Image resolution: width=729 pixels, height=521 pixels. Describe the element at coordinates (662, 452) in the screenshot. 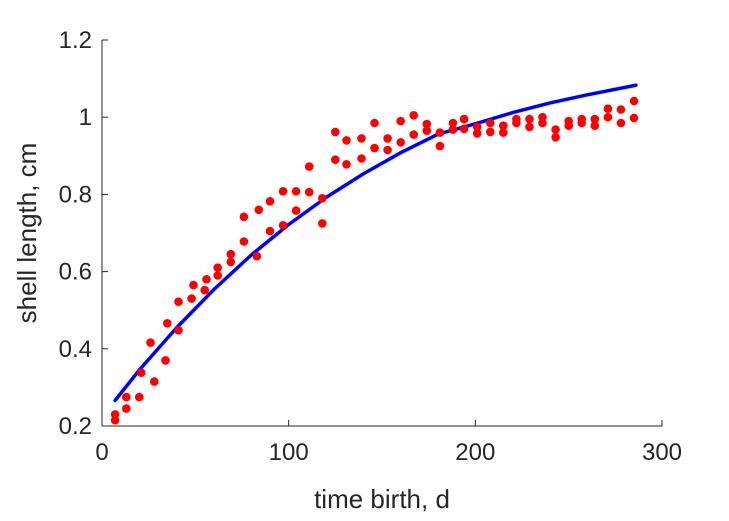

I see `x-tick-label: 300` at that location.